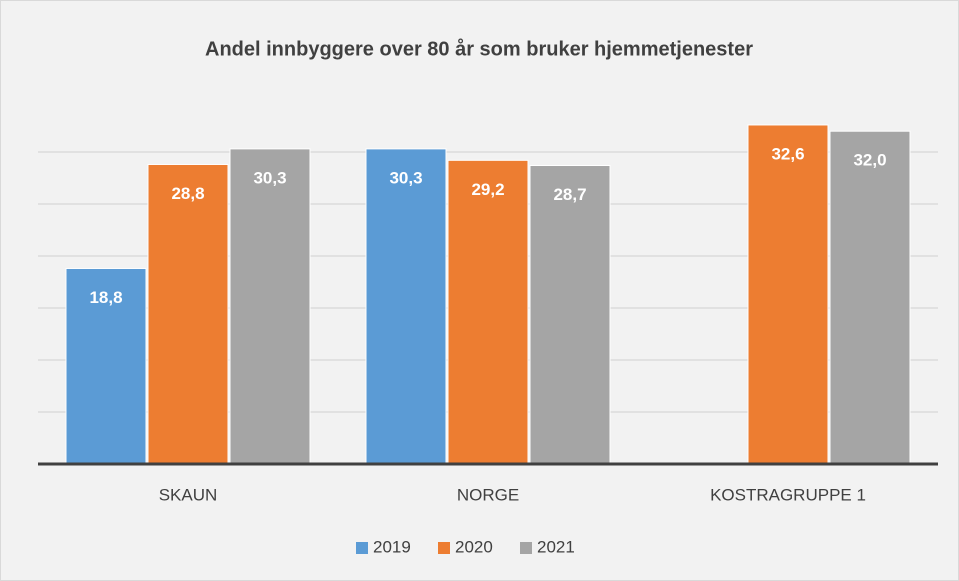 This screenshot has height=581, width=959. Describe the element at coordinates (187, 193) in the screenshot. I see `value-label: 28,8` at that location.